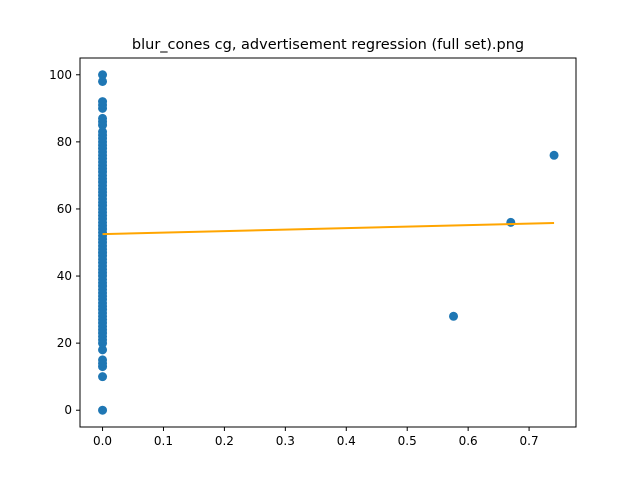 Image resolution: width=640 pixels, height=480 pixels. What do you see at coordinates (64, 142) in the screenshot?
I see `y-tick-label: 80` at bounding box center [64, 142].